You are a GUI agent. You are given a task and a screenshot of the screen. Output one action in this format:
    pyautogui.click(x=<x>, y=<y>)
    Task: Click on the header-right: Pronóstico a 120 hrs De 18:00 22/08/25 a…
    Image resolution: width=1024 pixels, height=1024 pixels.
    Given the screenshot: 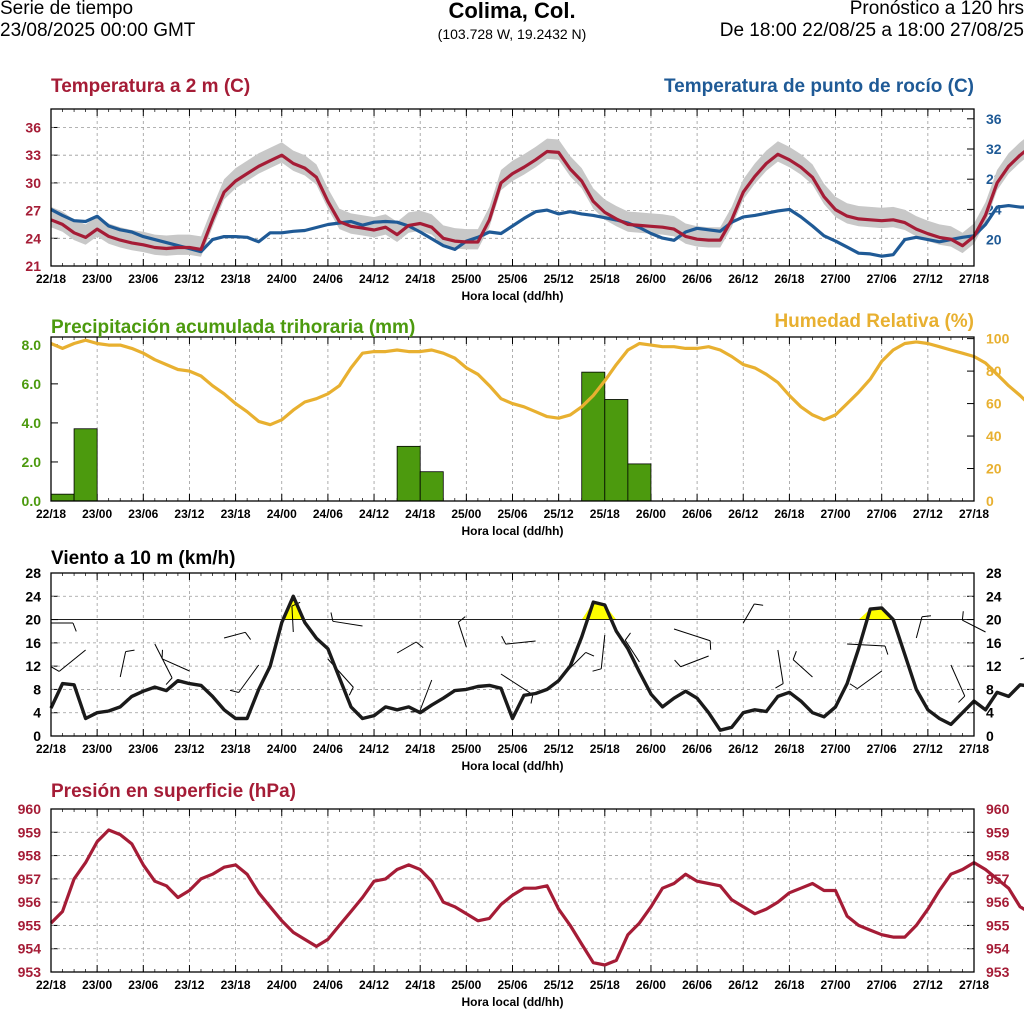 What is the action you would take?
    pyautogui.click(x=872, y=21)
    